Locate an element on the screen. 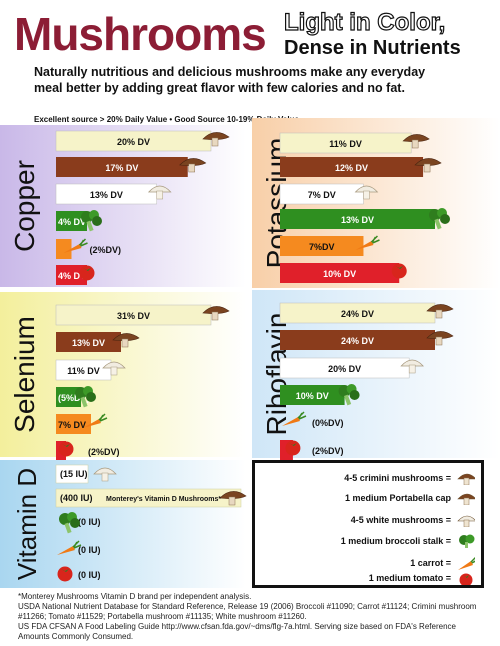 The height and width of the screenshot is (646, 500). bar-white-mushroom is located at coordinates (72, 474).